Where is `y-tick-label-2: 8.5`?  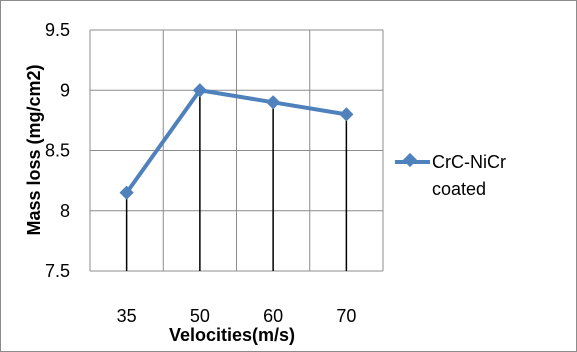
y-tick-label-2: 8.5 is located at coordinates (57, 151).